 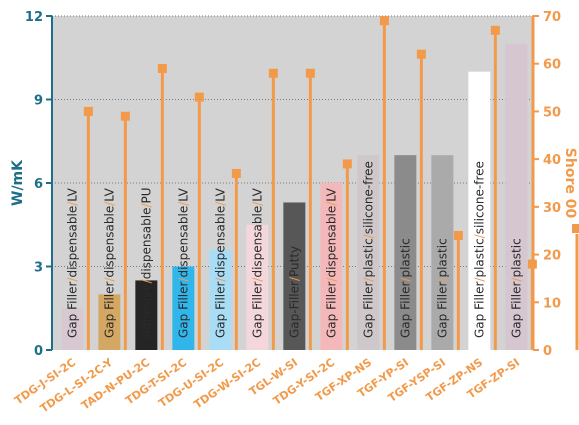 I want to click on right-tick-label: 0, so click(x=547, y=351).